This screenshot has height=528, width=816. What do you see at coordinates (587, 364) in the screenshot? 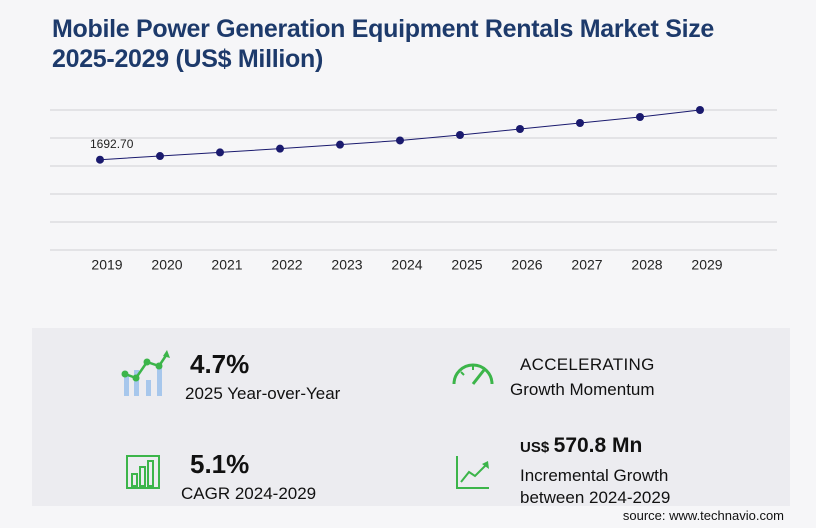
I see `kpi-value: ACCELERATING` at bounding box center [587, 364].